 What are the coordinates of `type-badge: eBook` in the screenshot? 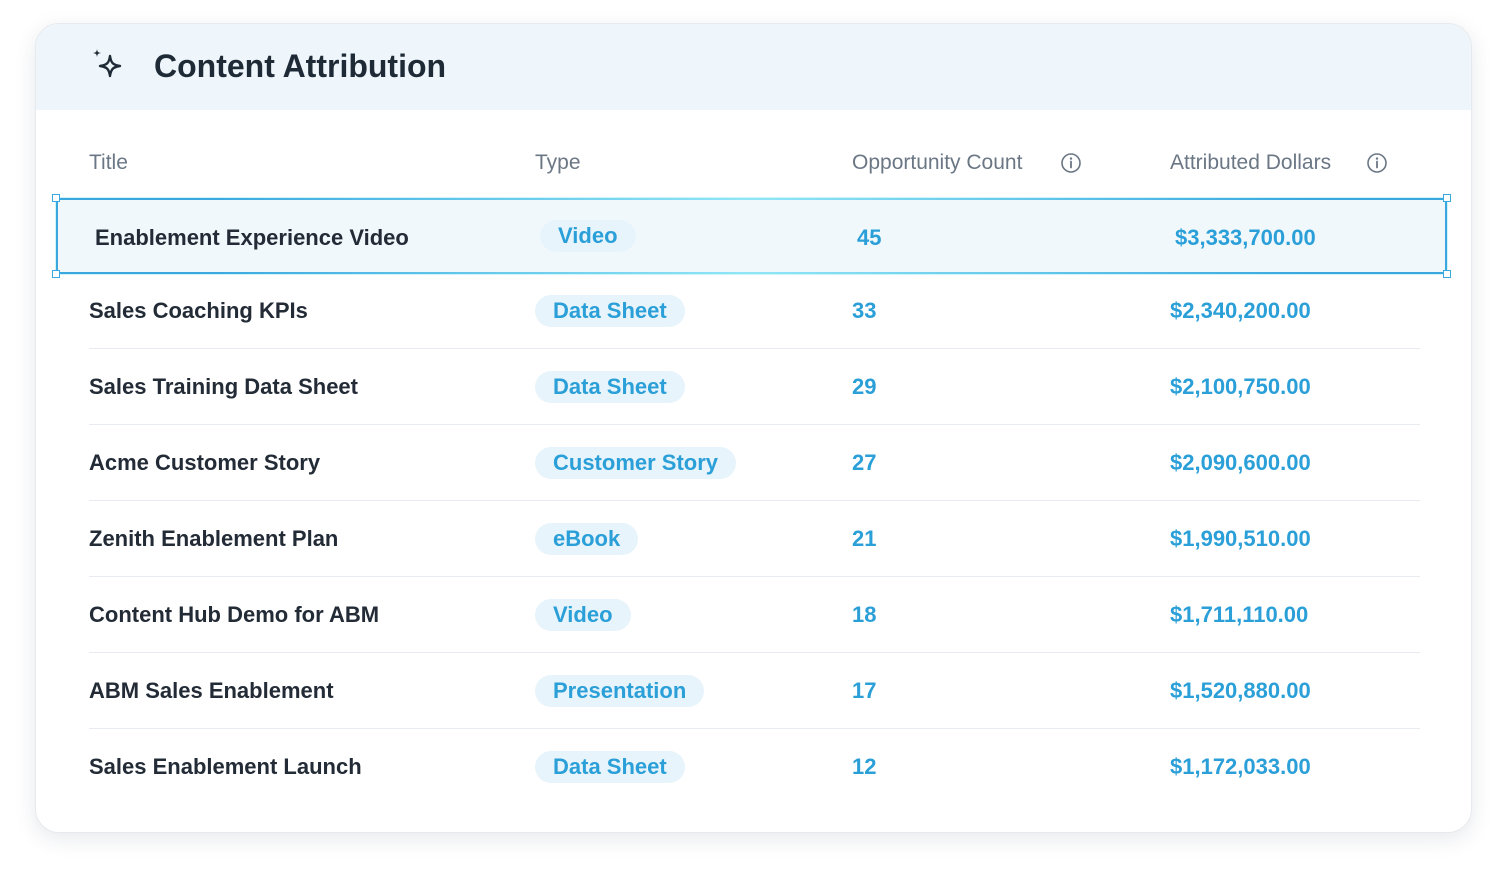 It's located at (587, 539).